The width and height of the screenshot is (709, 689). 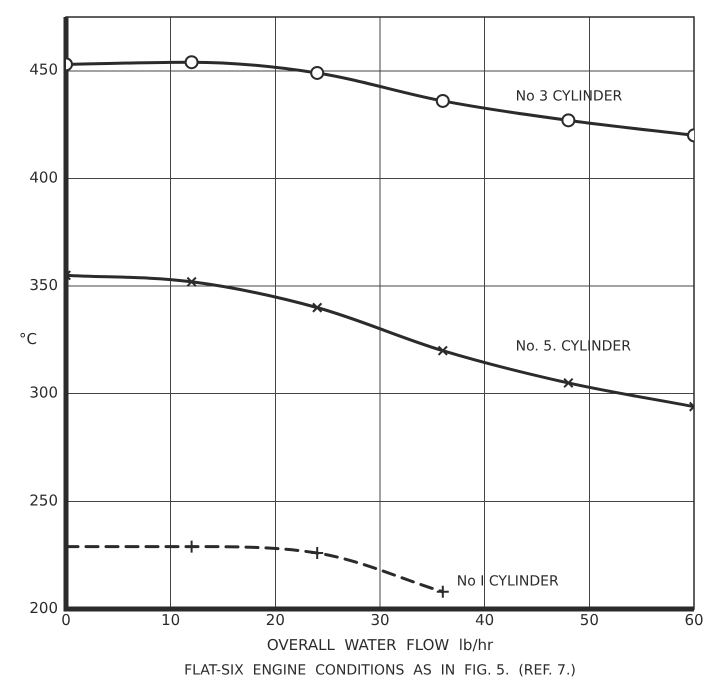 What do you see at coordinates (43, 607) in the screenshot?
I see `y-tick-label: 200` at bounding box center [43, 607].